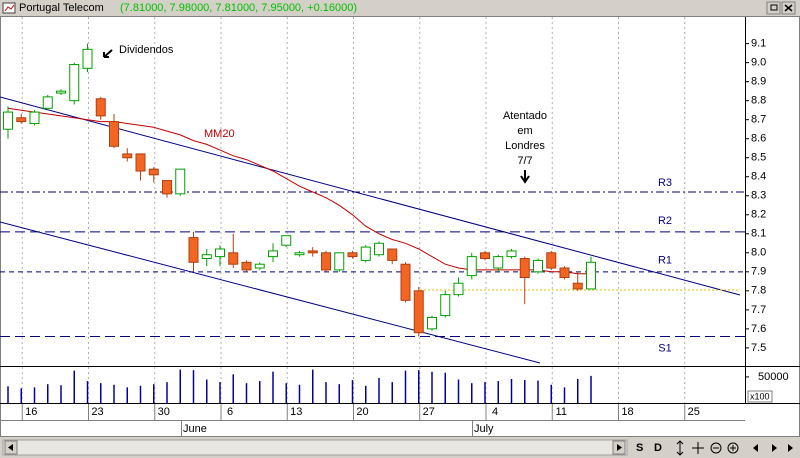 This screenshot has height=458, width=800. I want to click on move-tool, so click(698, 448).